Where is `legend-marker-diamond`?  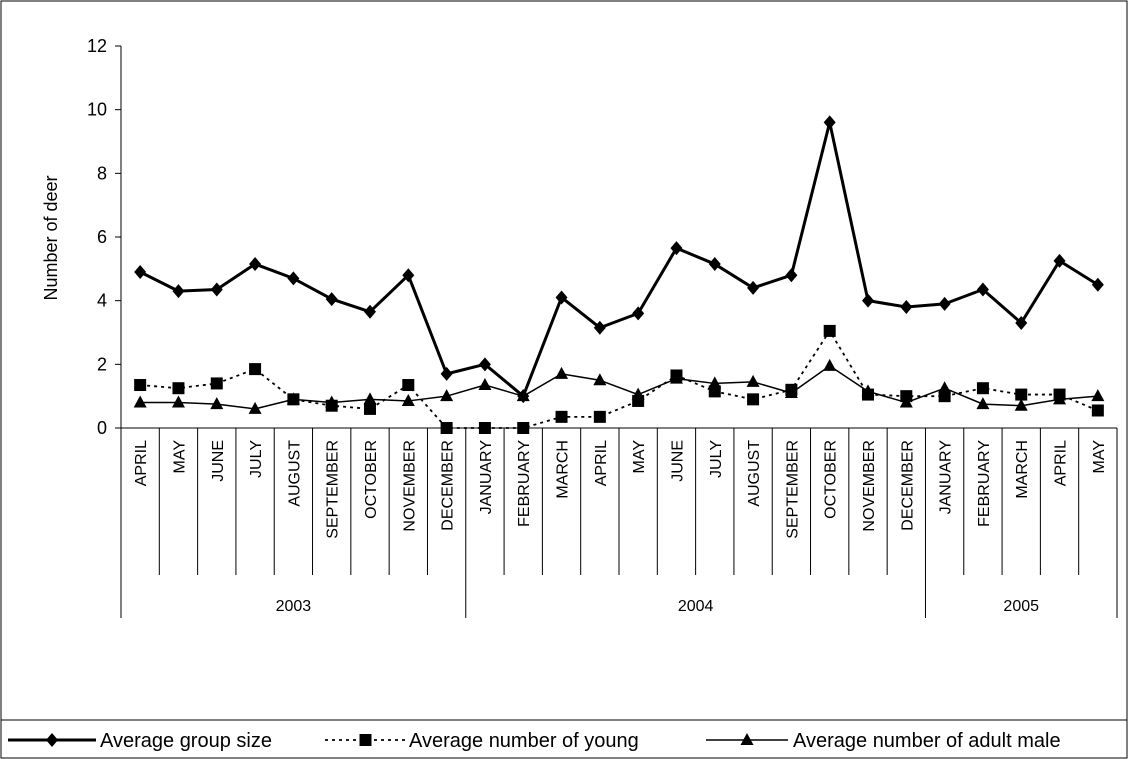
legend-marker-diamond is located at coordinates (52, 740).